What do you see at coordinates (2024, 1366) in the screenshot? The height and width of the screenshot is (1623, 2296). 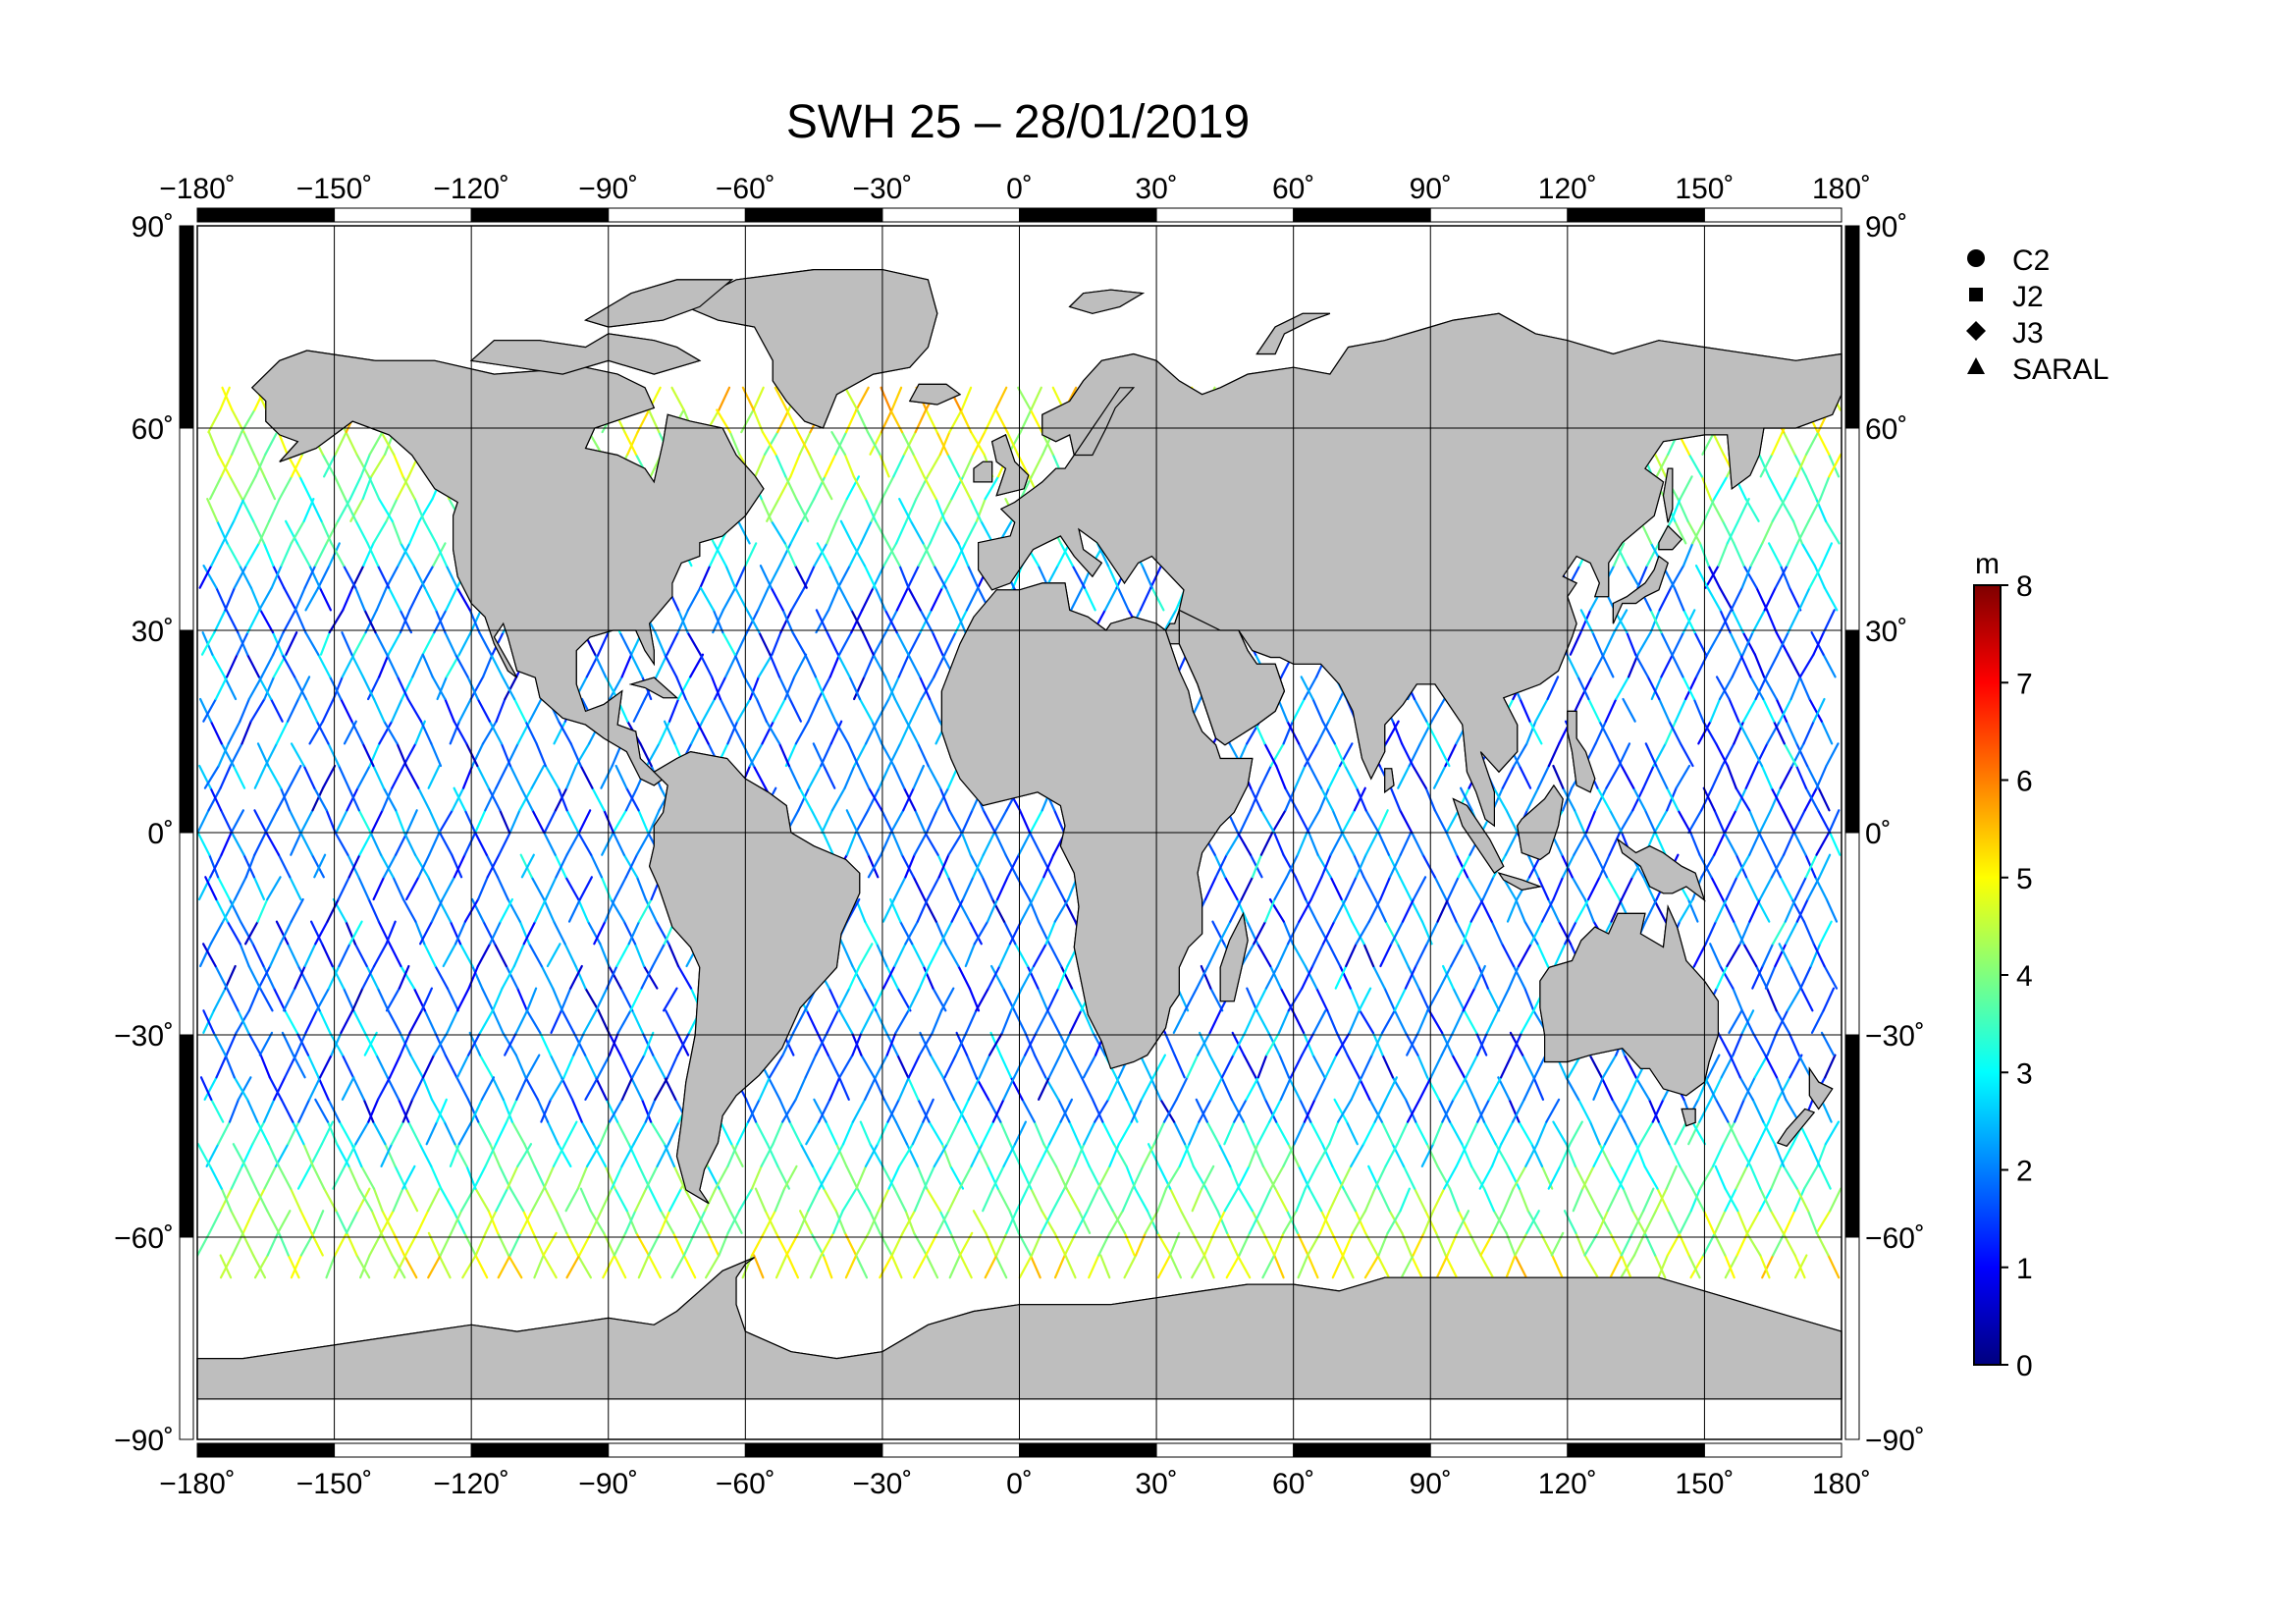 I see `colorbar-tick-label: 0` at bounding box center [2024, 1366].